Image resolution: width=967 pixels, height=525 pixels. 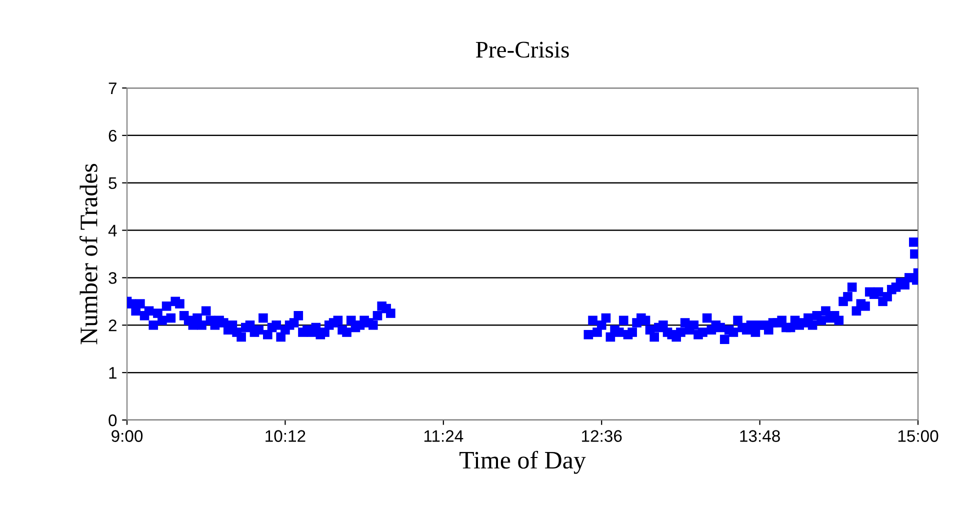 What do you see at coordinates (112, 373) in the screenshot?
I see `y-tick-label: 1` at bounding box center [112, 373].